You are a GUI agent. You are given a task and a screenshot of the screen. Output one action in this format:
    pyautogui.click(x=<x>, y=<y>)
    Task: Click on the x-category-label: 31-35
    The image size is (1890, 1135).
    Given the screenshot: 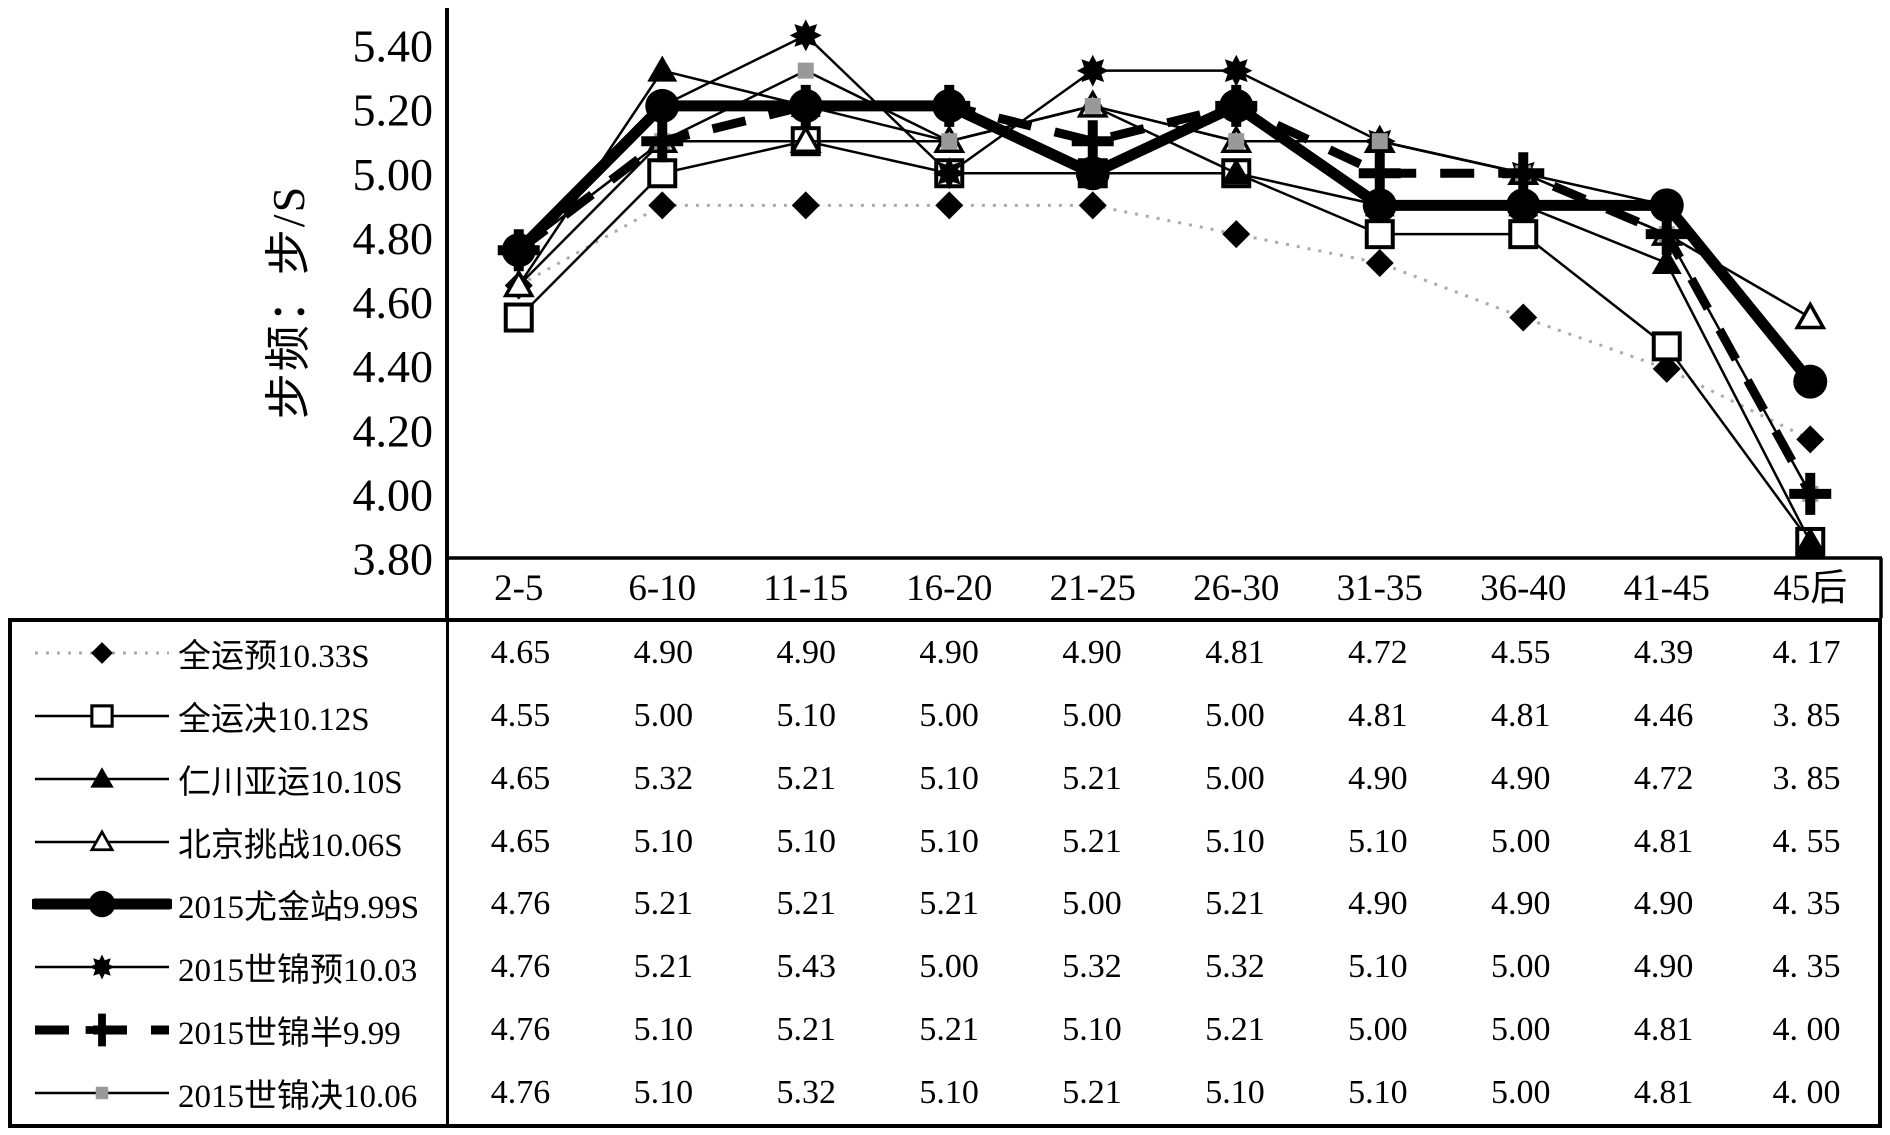 What is the action you would take?
    pyautogui.click(x=1380, y=588)
    